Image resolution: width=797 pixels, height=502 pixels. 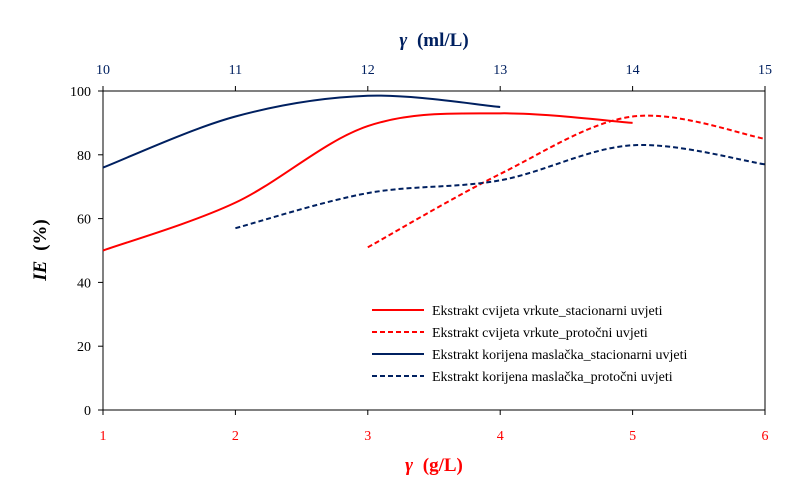 I want to click on legend-label-2: Ekstrakt cvijeta vrkute_protočni uvjeti, so click(x=540, y=333).